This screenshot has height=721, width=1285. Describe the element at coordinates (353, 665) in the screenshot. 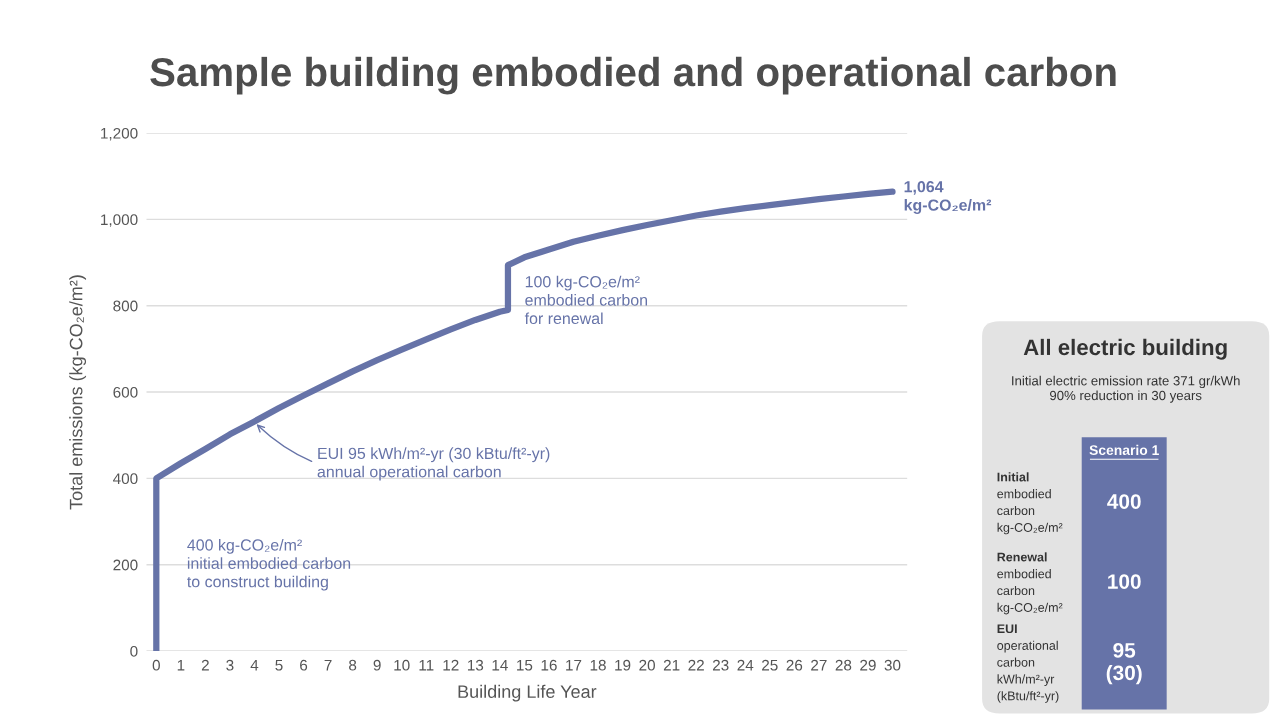

I see `x-tick-label: 8` at that location.